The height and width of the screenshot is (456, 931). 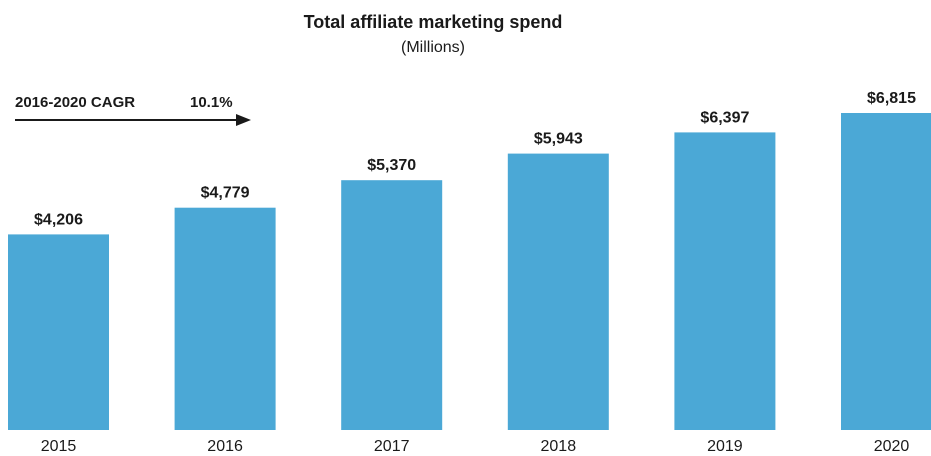 I want to click on data-label-2015: $4,206, so click(x=58, y=219).